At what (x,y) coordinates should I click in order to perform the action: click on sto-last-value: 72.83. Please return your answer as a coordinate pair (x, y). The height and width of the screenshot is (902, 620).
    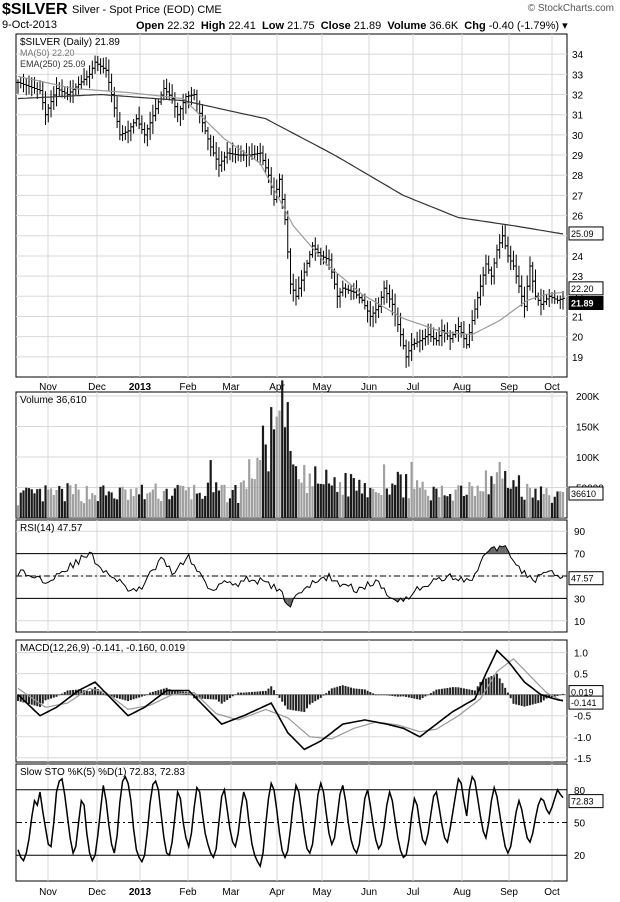
    Looking at the image, I should click on (582, 802).